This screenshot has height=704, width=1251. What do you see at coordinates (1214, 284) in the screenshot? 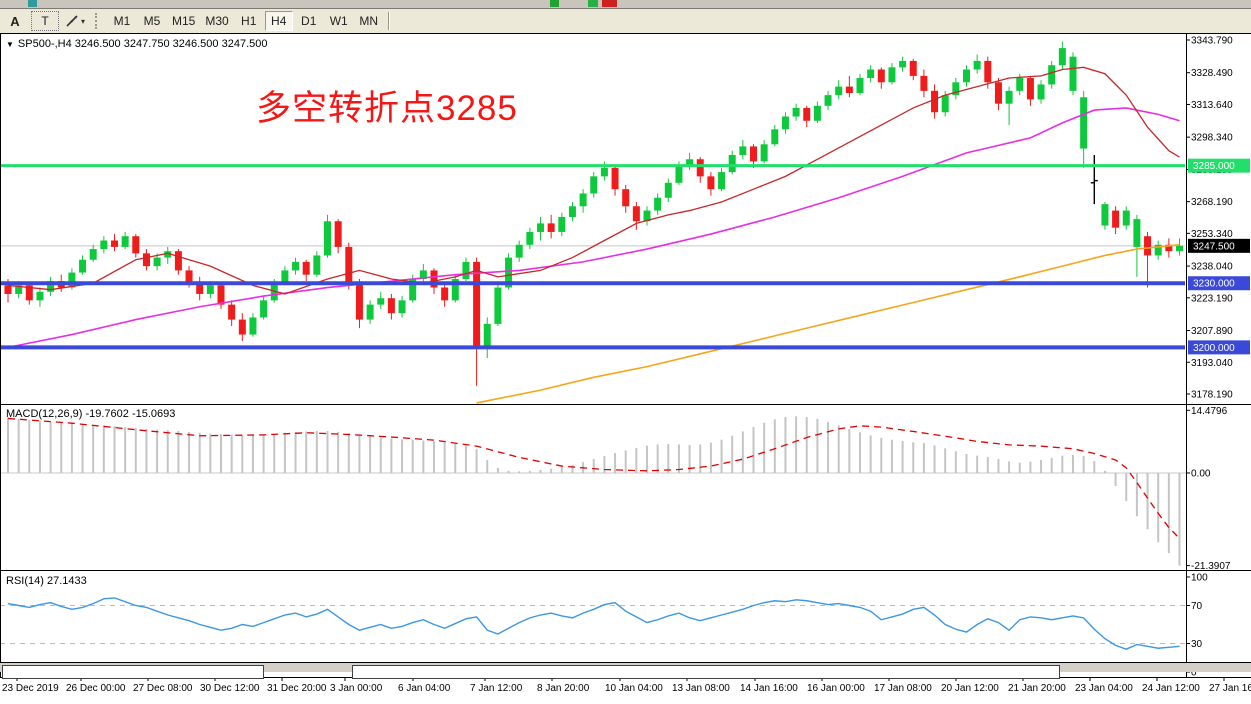
I see `svg-text: 3230.000` at bounding box center [1214, 284].